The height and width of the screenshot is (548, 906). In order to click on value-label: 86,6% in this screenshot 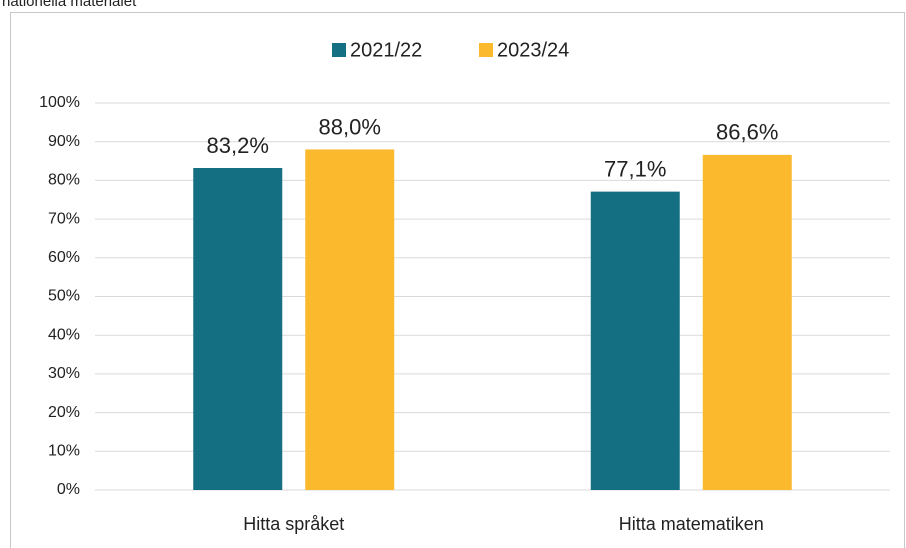, I will do `click(747, 132)`.